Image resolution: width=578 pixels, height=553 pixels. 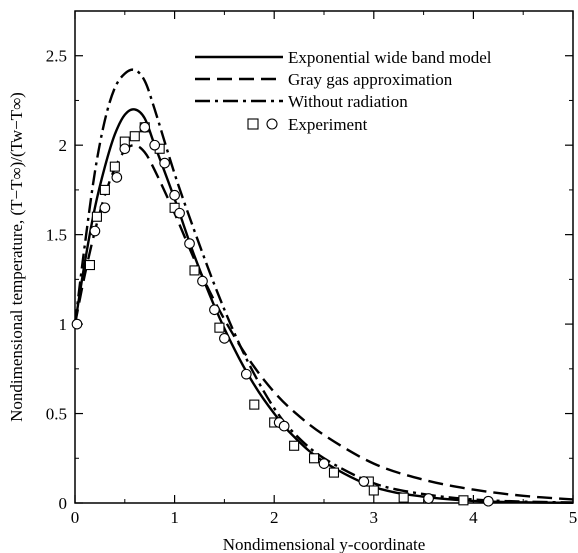 What do you see at coordinates (174, 517) in the screenshot?
I see `x-tick-label: 1` at bounding box center [174, 517].